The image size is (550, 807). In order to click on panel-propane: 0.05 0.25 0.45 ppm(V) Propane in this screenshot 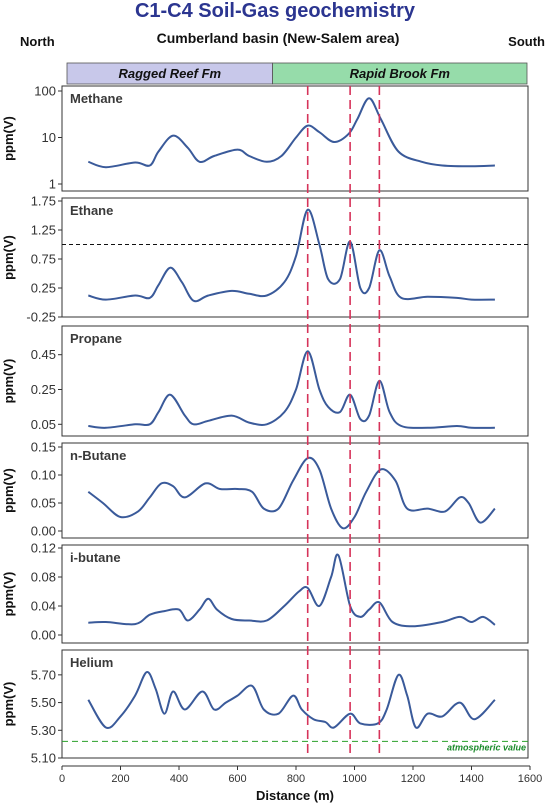, I will do `click(265, 381)`.